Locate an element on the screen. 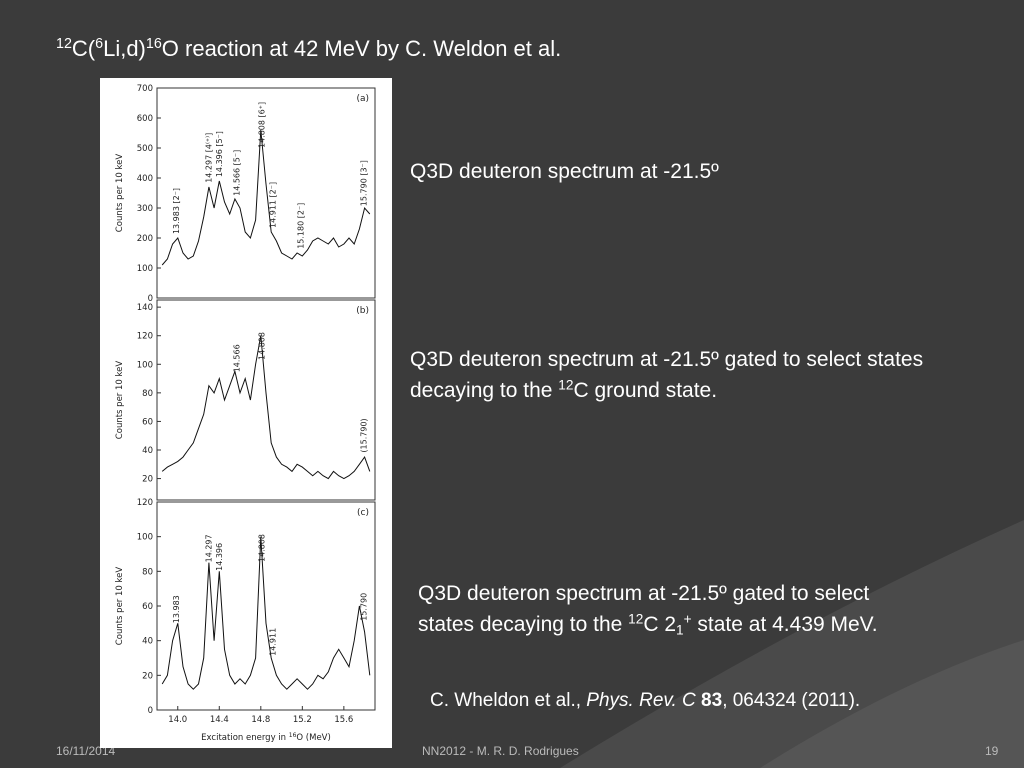 Image resolution: width=1024 pixels, height=768 pixels. peak-label: 14.566 [5⁻] is located at coordinates (237, 173).